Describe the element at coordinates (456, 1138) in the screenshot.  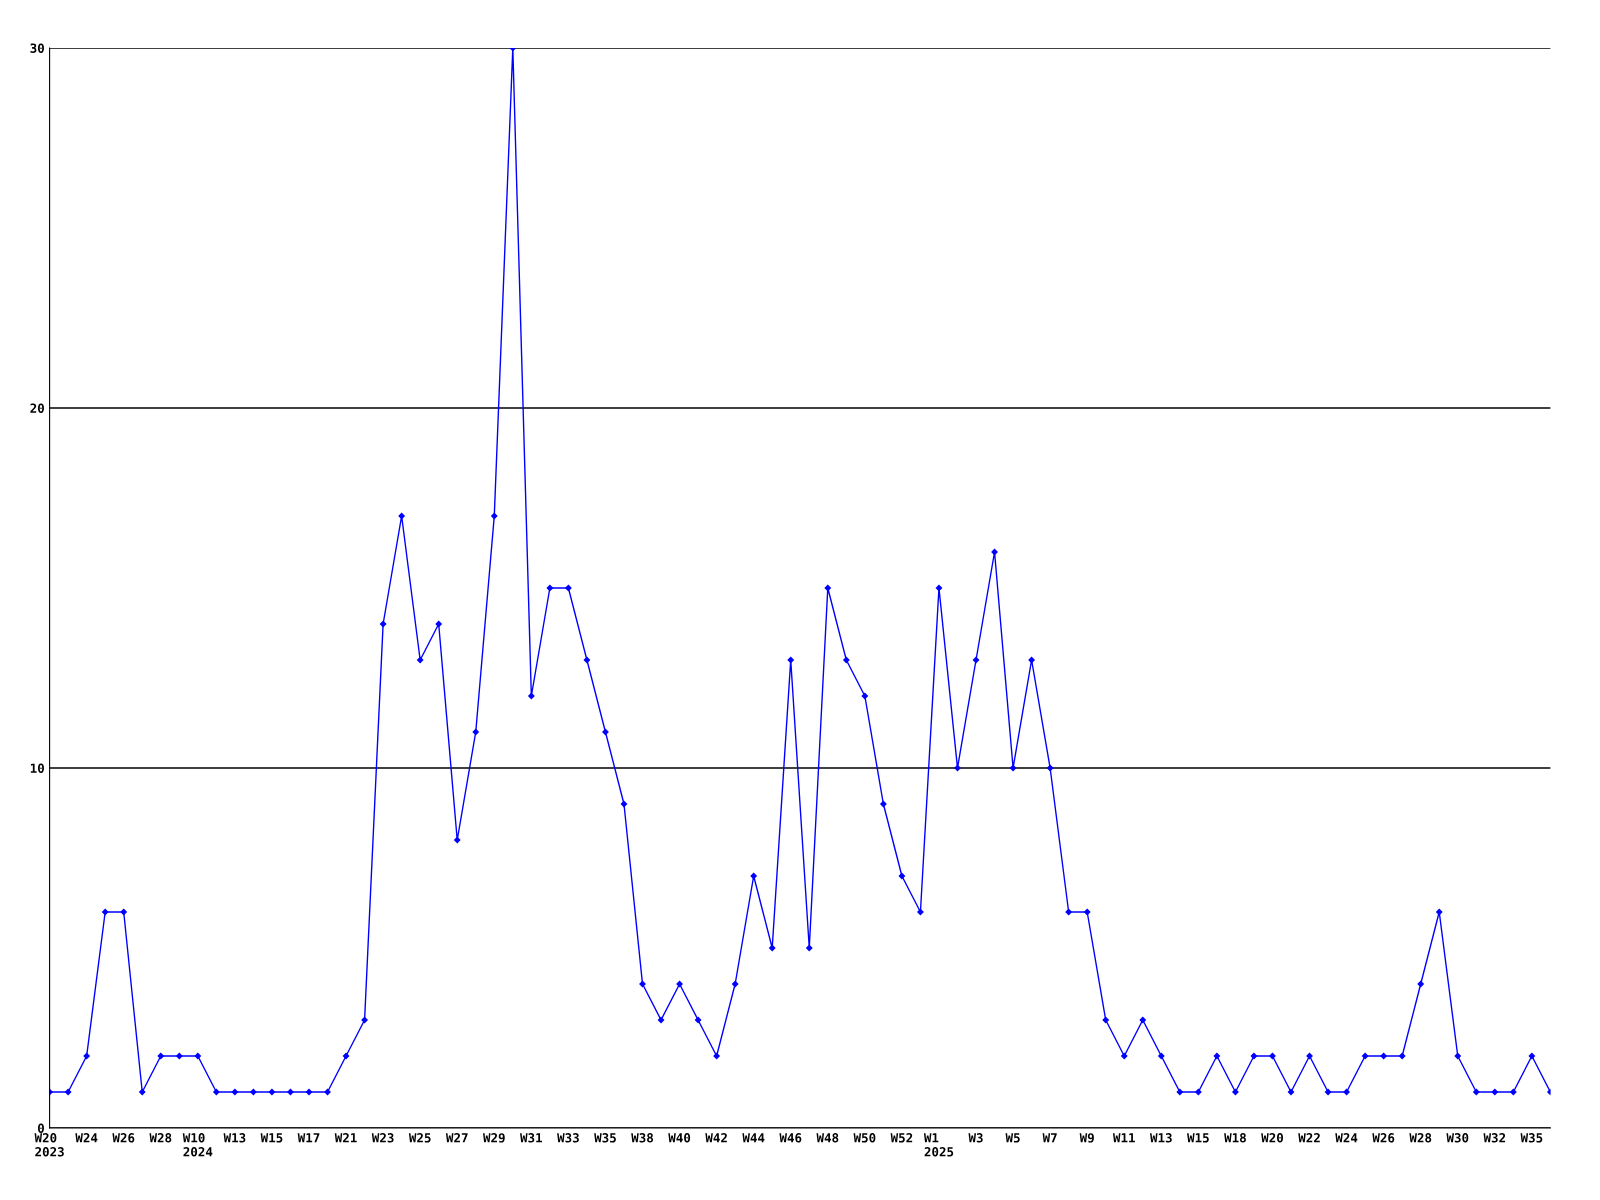
I see `x-tick-label: W27` at that location.